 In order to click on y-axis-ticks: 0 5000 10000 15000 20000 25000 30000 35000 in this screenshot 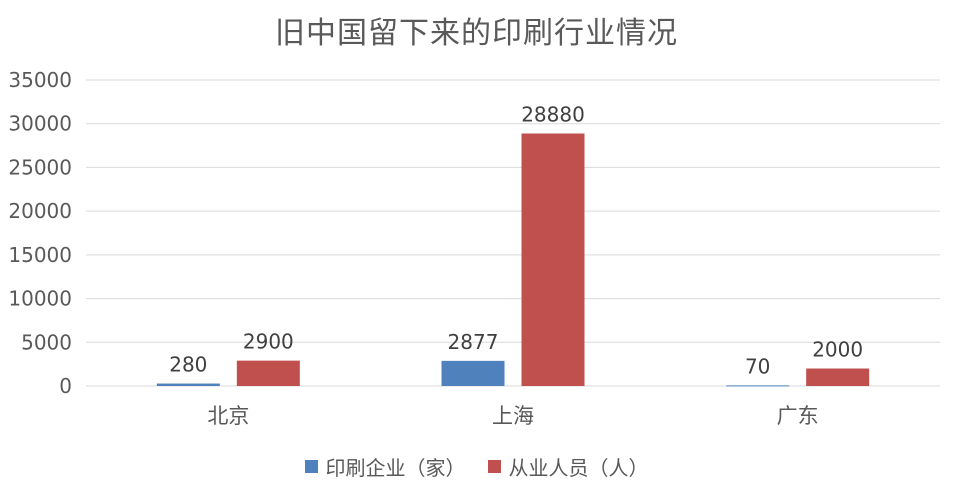, I will do `click(40, 233)`.